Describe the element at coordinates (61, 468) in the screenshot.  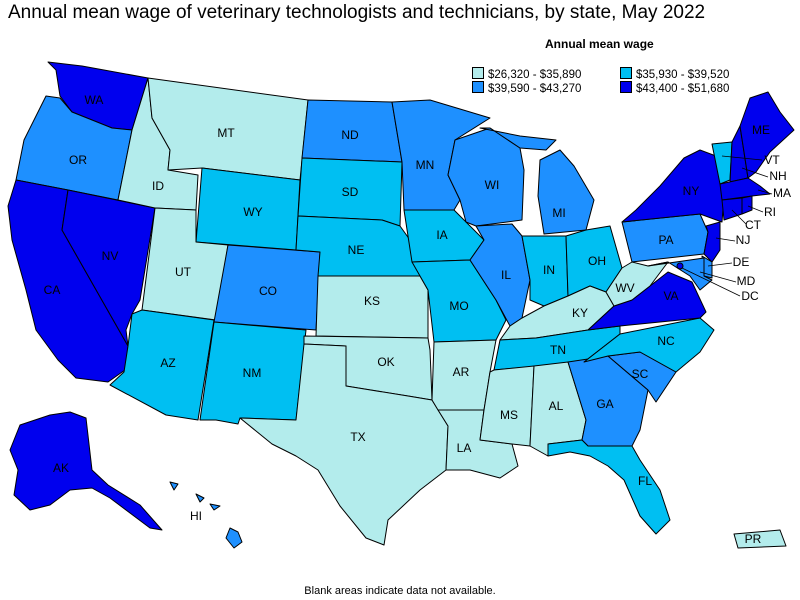
I see `label-ak: AK` at that location.